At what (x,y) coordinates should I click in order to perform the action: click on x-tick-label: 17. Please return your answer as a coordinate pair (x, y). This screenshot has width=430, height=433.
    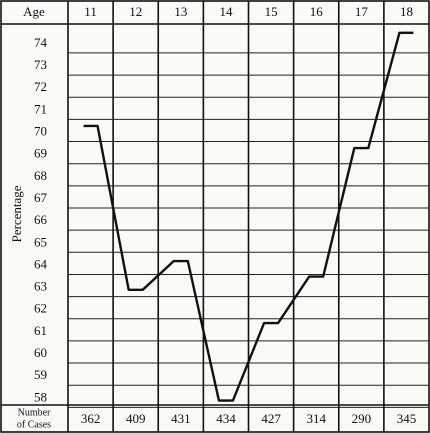
    Looking at the image, I should click on (362, 11).